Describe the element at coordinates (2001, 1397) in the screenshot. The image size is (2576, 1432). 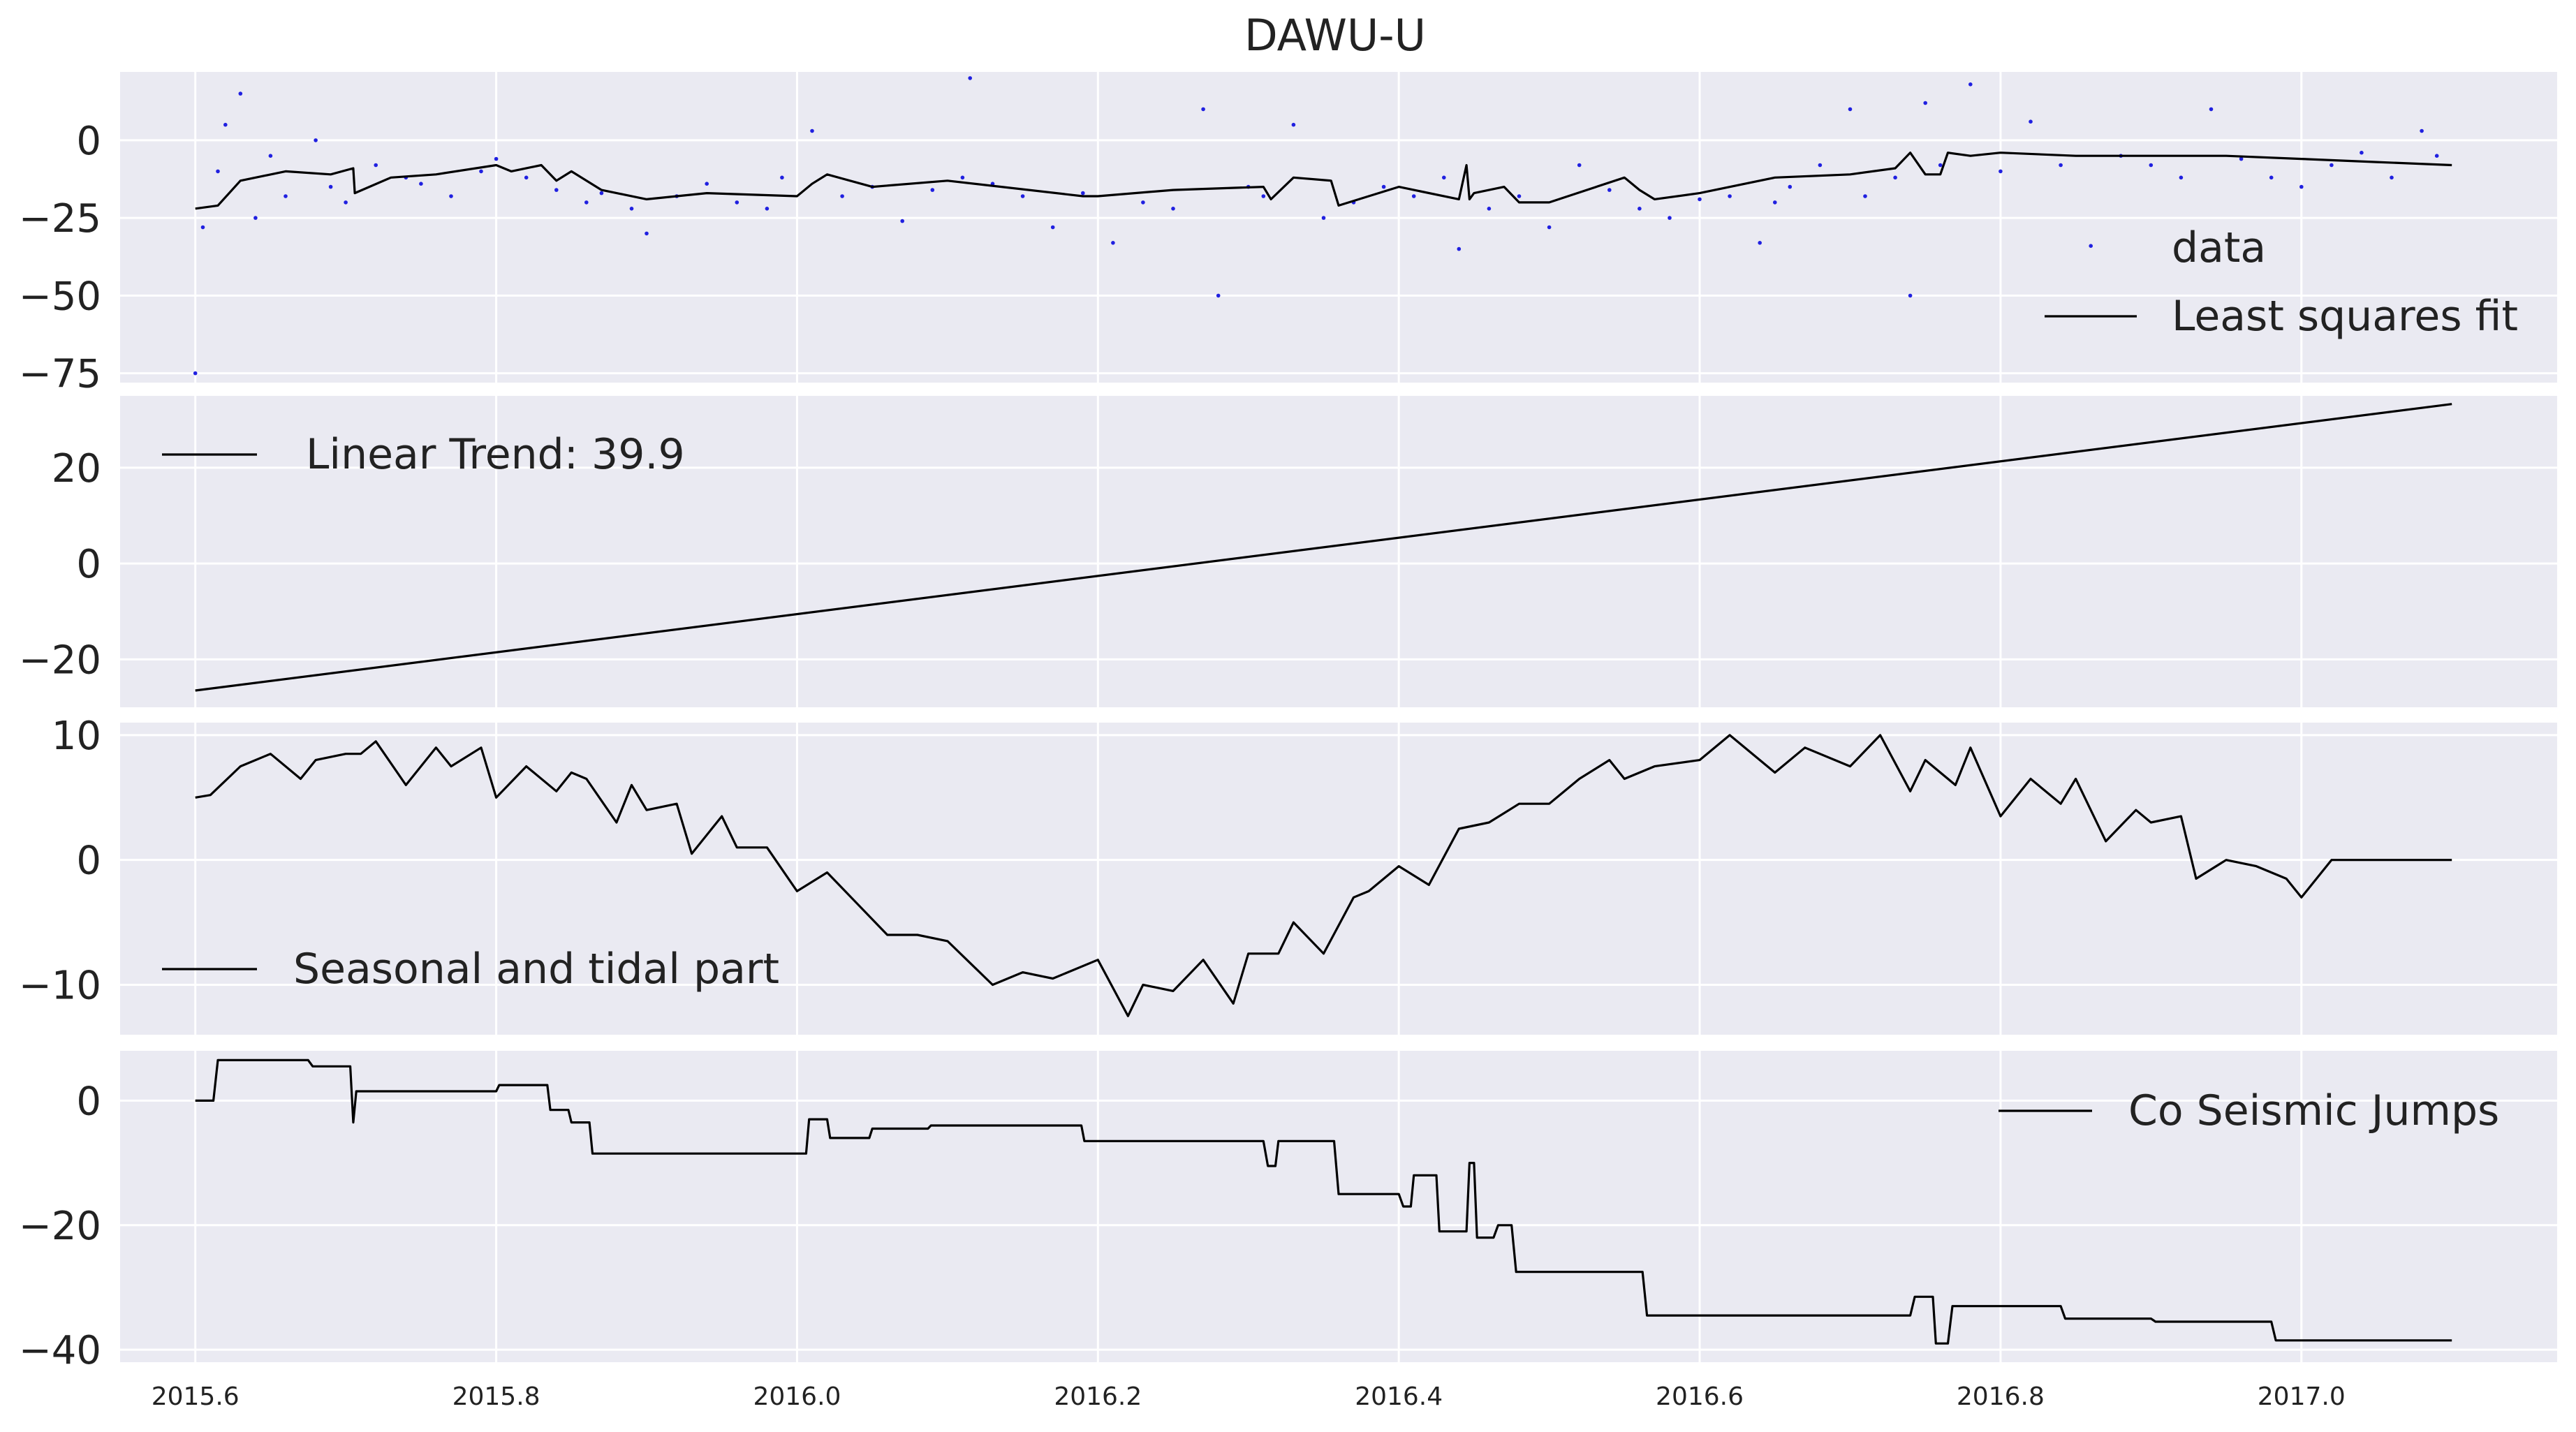
I see `x-tick-label: 2016.8` at that location.